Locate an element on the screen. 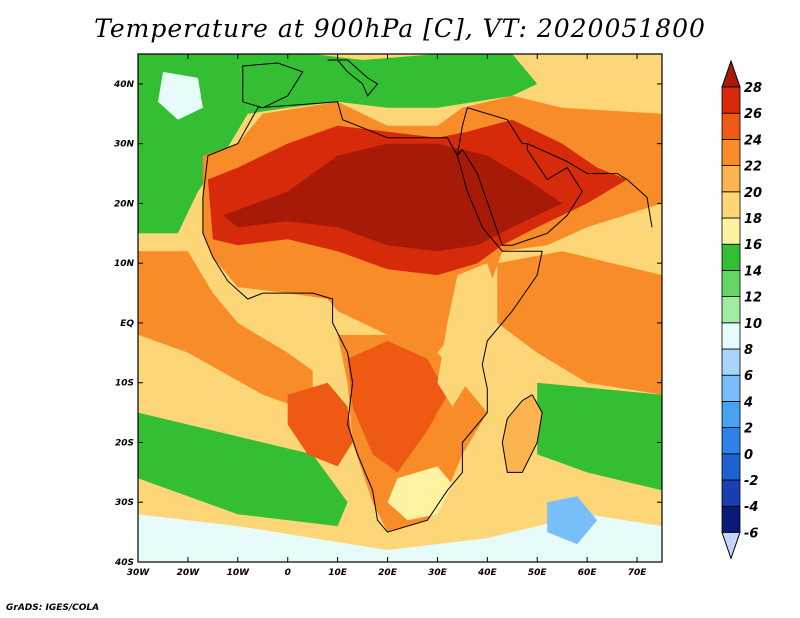 Image resolution: width=800 pixels, height=618 pixels. madagascar-coast is located at coordinates (522, 433).